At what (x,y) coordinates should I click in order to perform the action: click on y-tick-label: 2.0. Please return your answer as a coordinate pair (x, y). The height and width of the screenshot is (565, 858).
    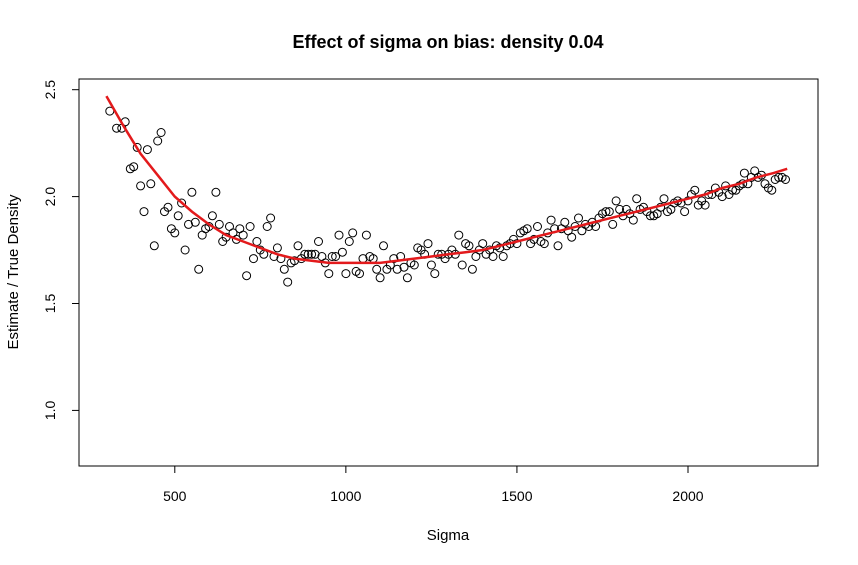
    Looking at the image, I should click on (50, 197).